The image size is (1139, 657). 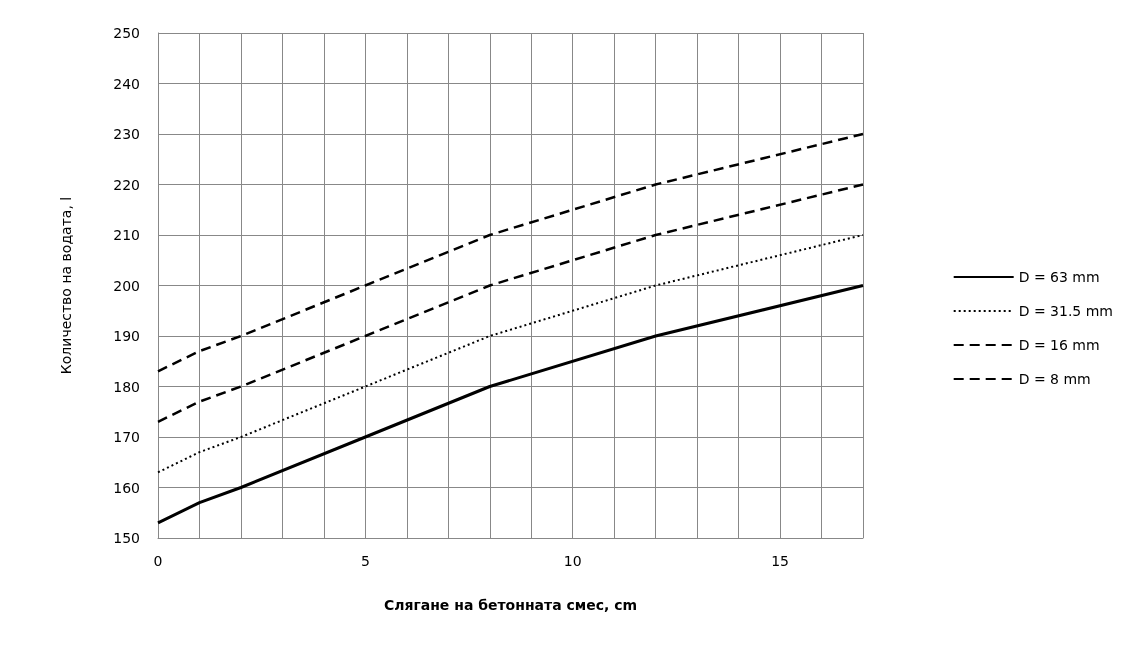 What do you see at coordinates (572, 561) in the screenshot?
I see `x-tick-label: 10` at bounding box center [572, 561].